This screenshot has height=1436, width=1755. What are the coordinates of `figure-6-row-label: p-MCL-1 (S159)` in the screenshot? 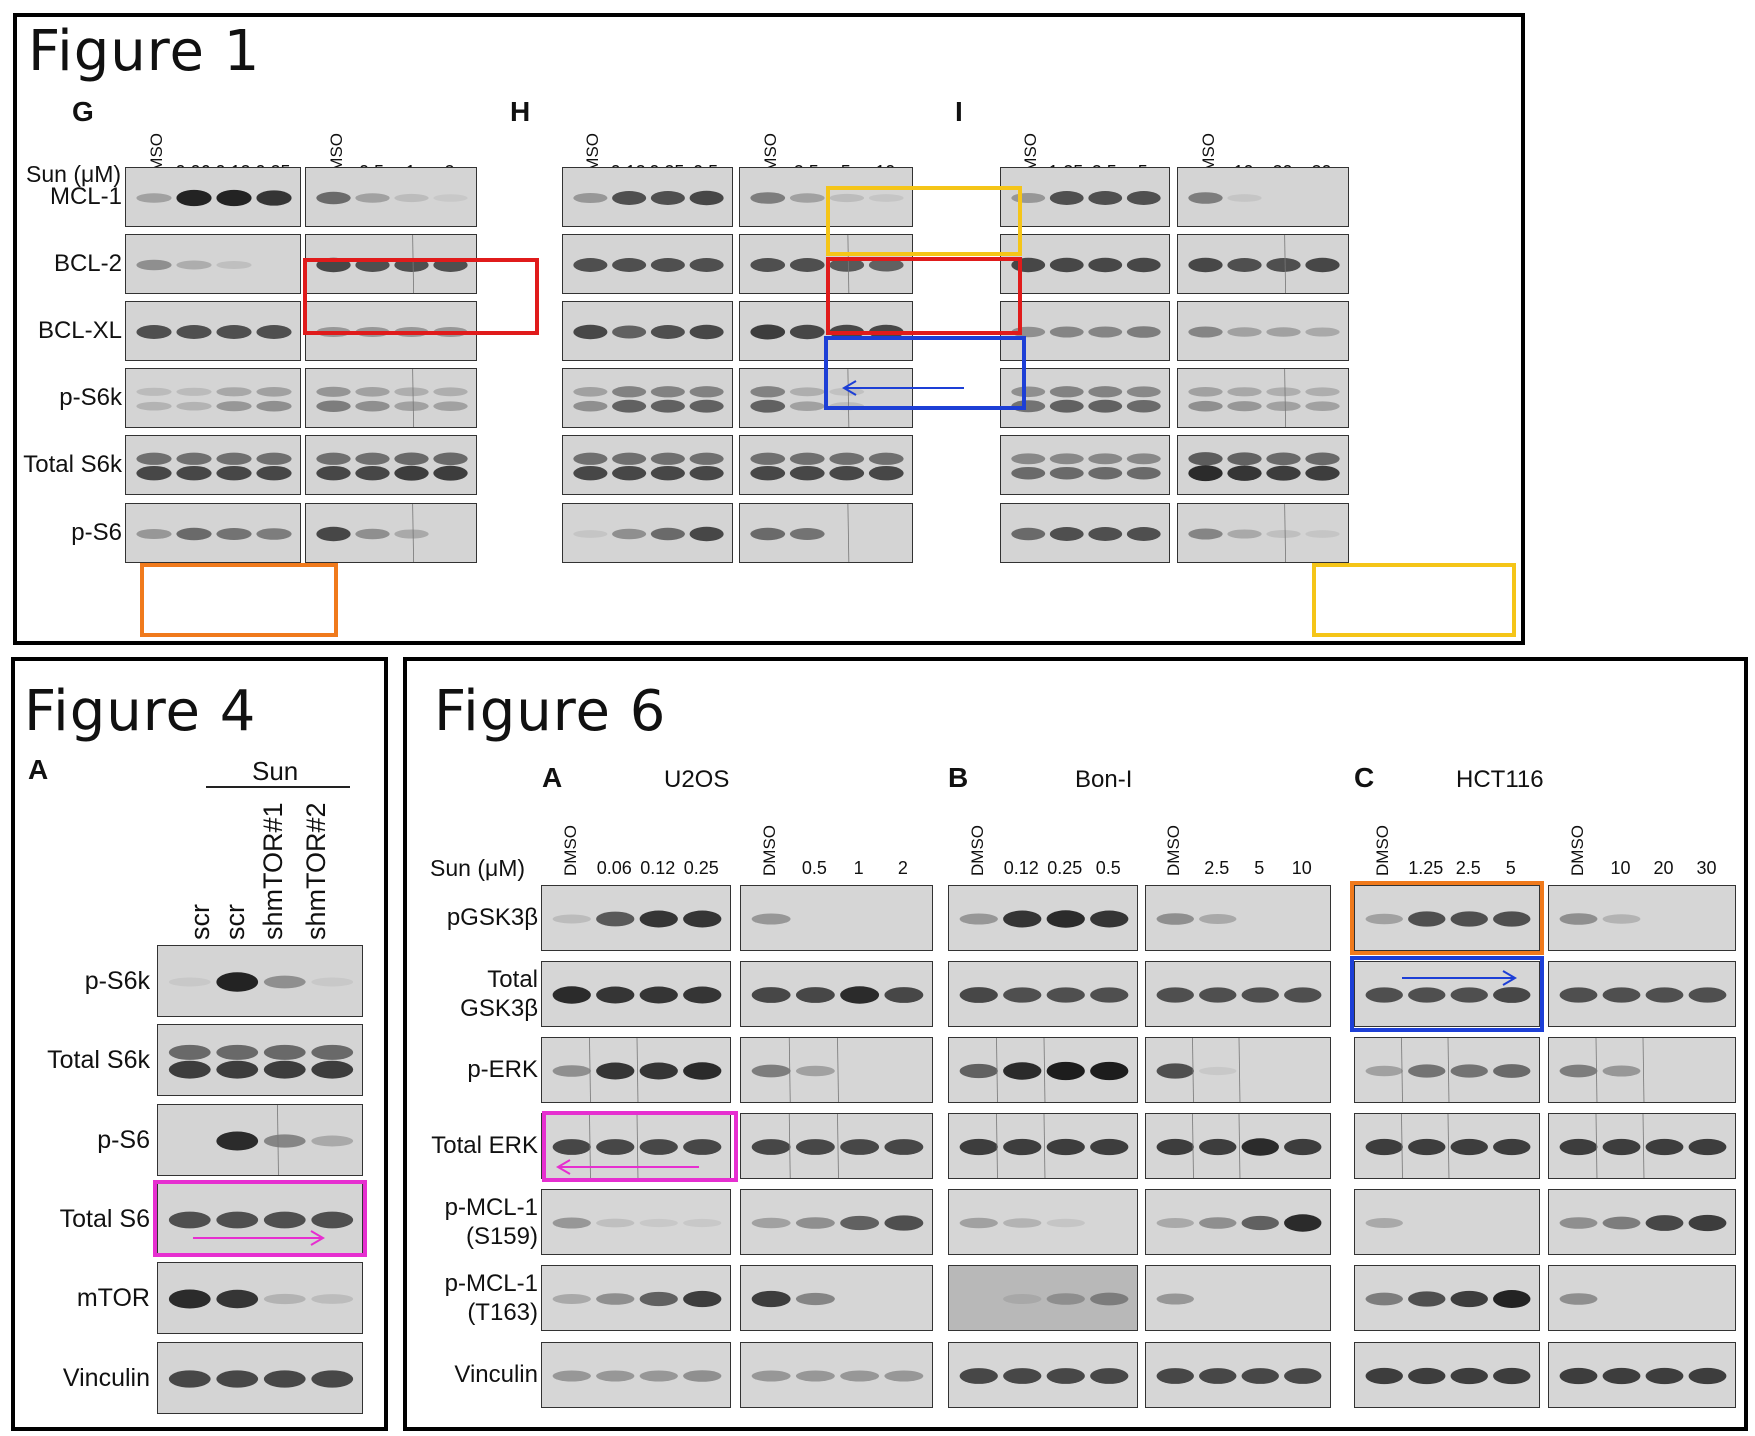 It's located at (491, 1222).